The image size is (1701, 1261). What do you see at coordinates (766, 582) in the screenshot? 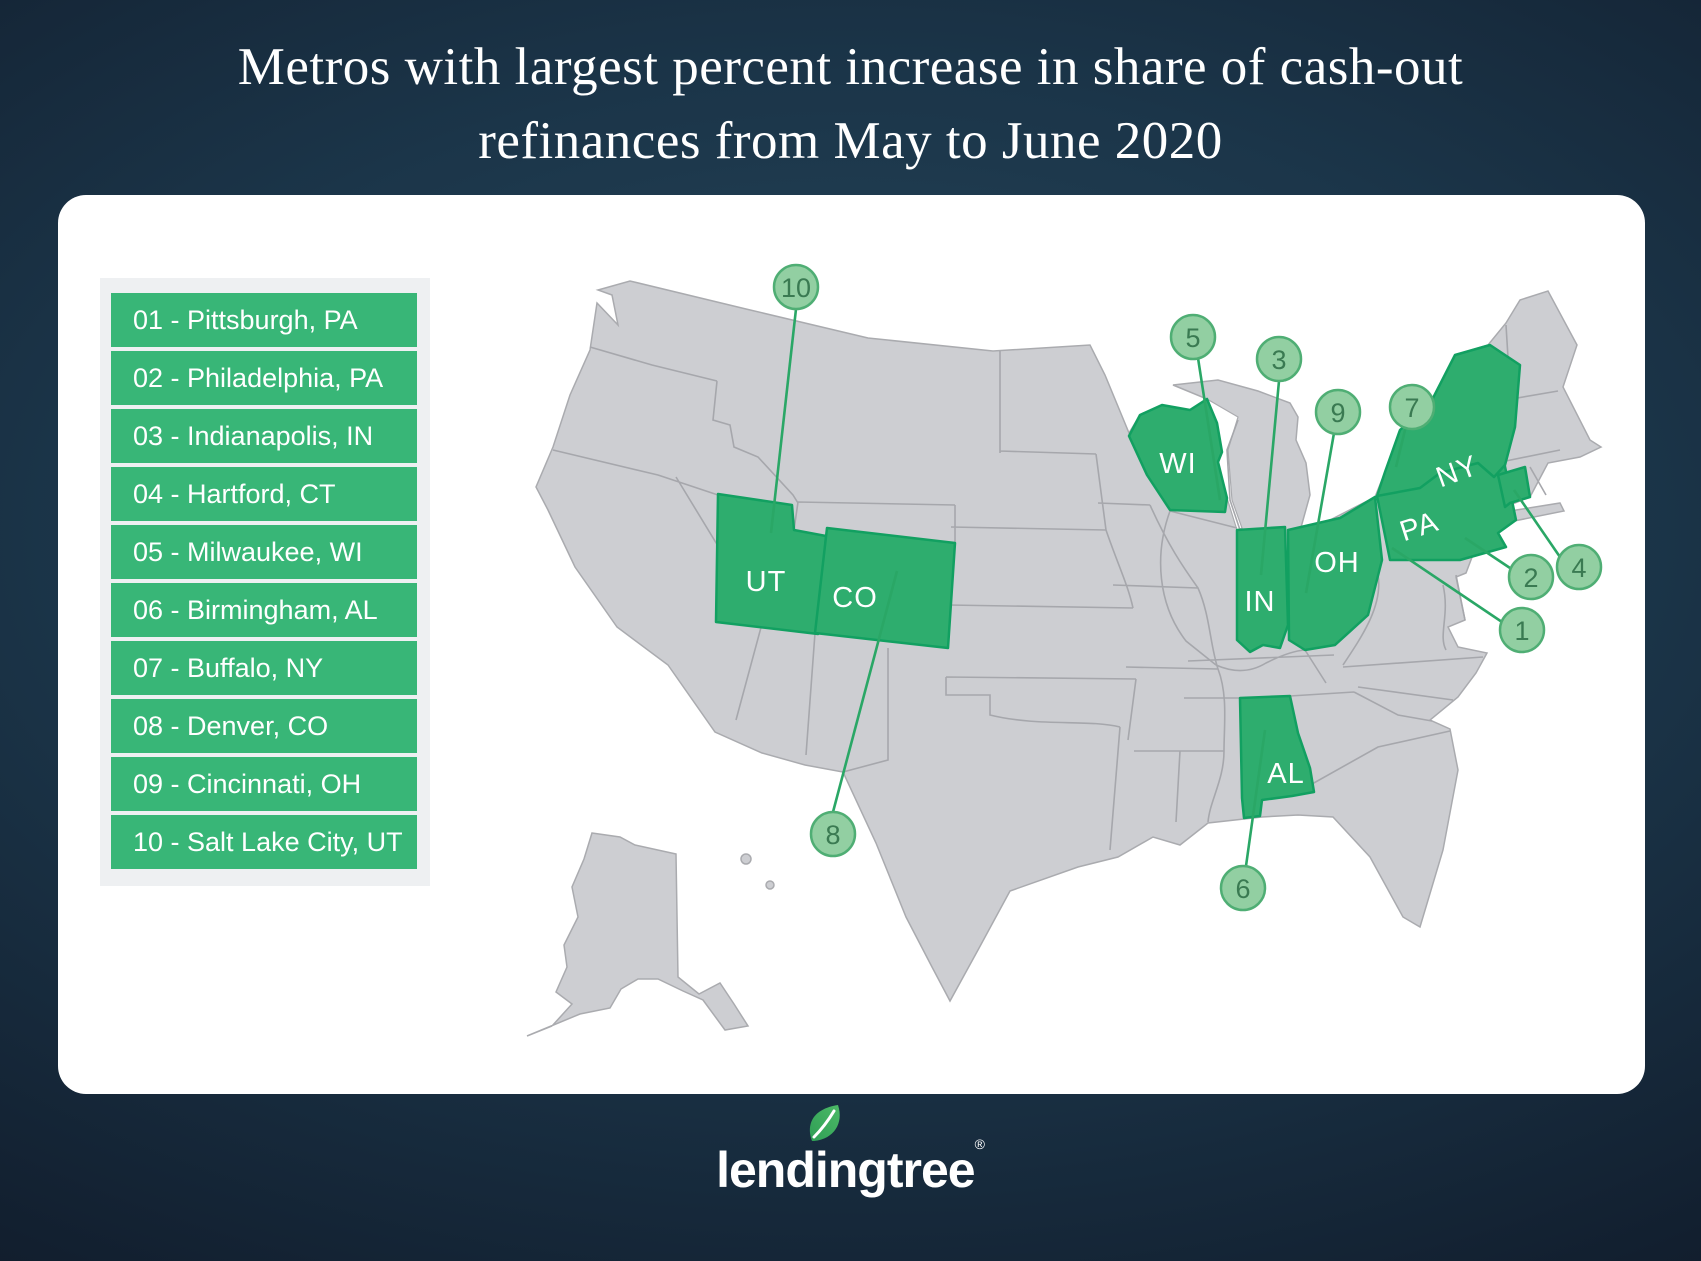
I see `label-ut: UT` at bounding box center [766, 582].